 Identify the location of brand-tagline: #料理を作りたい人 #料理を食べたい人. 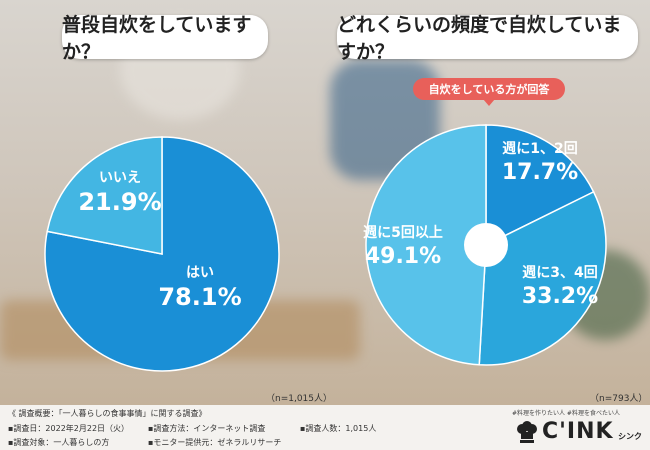
(566, 413).